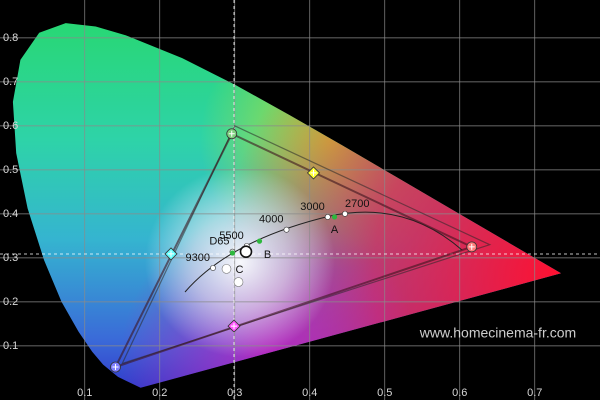  What do you see at coordinates (10, 82) in the screenshot?
I see `y-tick-label: 0.7` at bounding box center [10, 82].